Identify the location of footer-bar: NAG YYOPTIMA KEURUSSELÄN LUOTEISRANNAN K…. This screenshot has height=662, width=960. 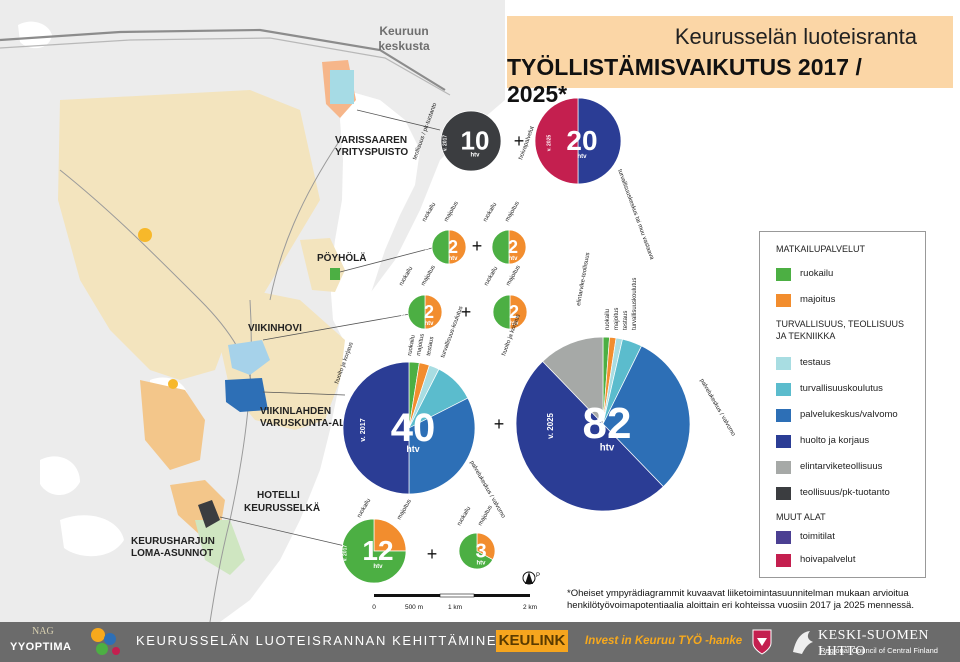
(480, 642).